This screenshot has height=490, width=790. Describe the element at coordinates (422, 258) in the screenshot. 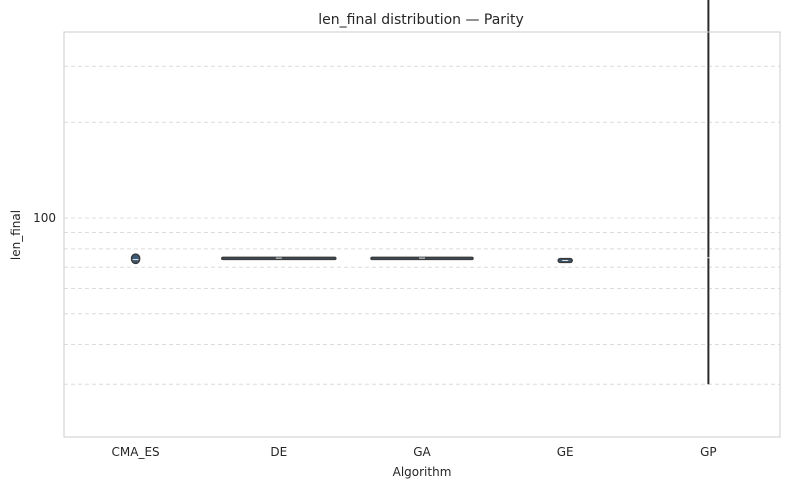

I see `violin-ga` at that location.